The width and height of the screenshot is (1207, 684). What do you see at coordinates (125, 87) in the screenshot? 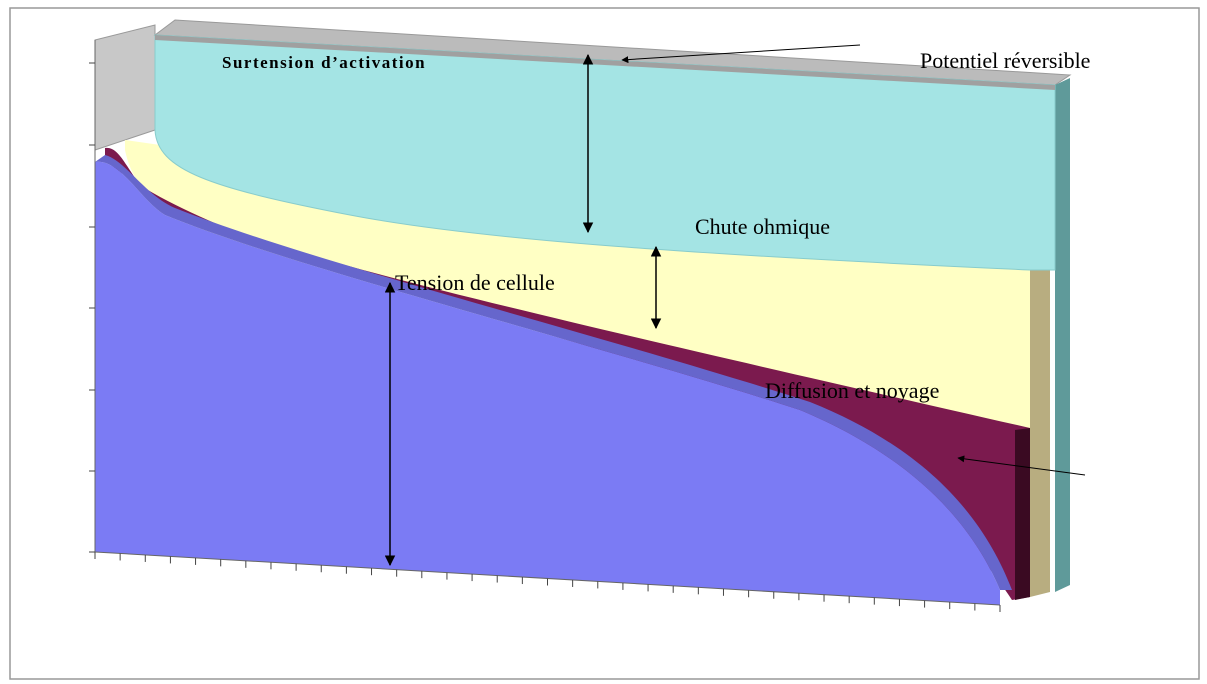
I see `left-wall` at bounding box center [125, 87].